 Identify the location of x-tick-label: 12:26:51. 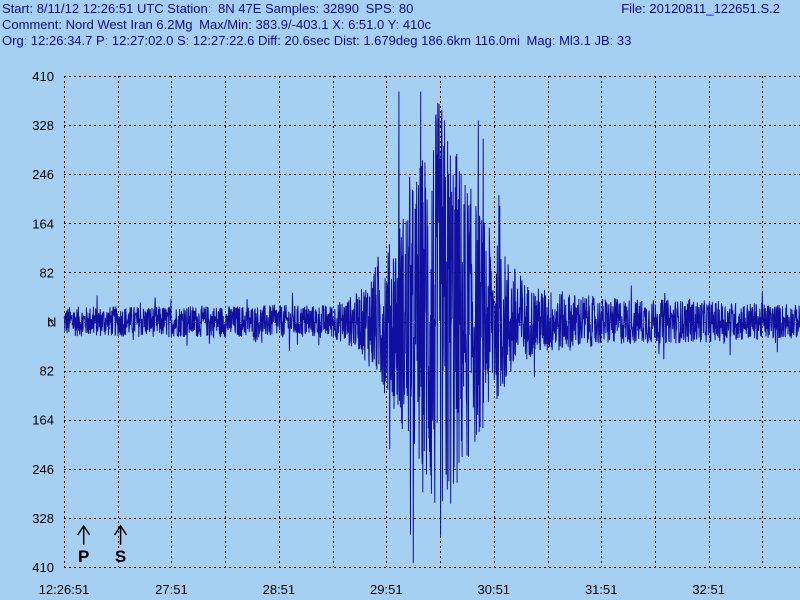
(64, 589).